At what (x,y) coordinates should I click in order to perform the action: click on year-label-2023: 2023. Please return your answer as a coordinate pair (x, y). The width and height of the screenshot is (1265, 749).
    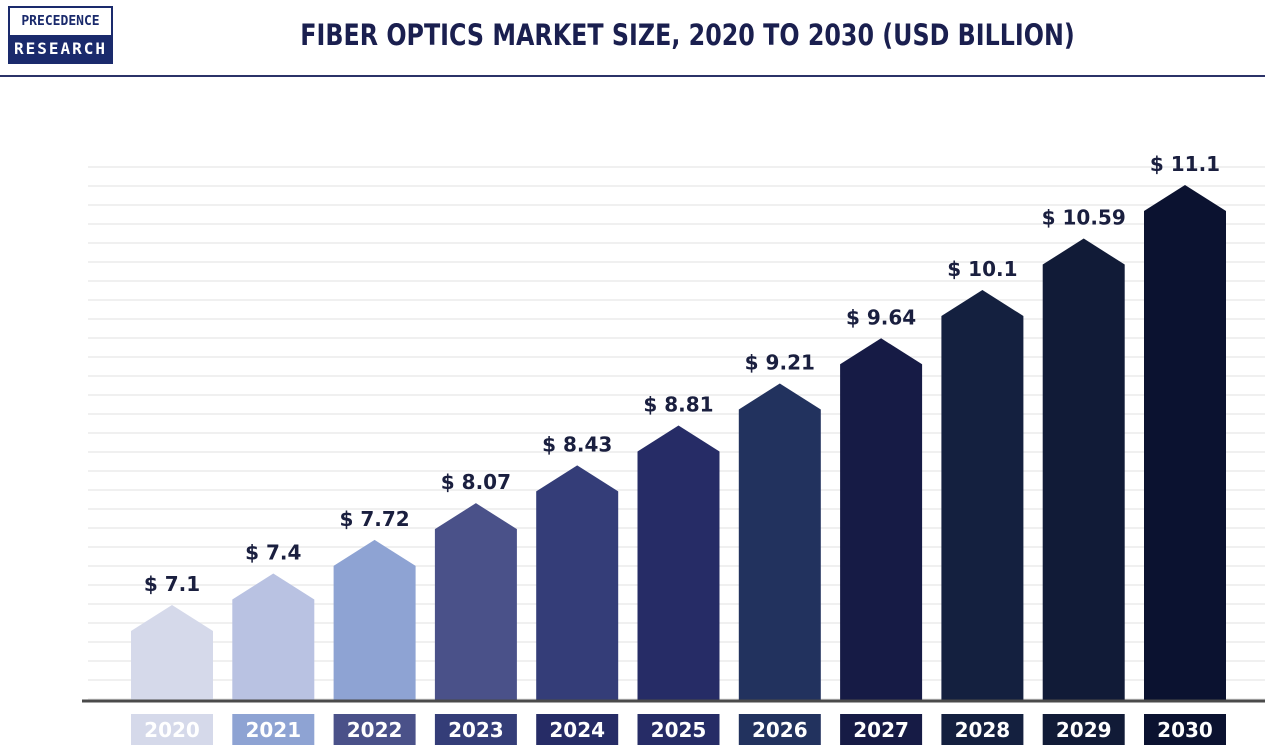
    Looking at the image, I should click on (476, 730).